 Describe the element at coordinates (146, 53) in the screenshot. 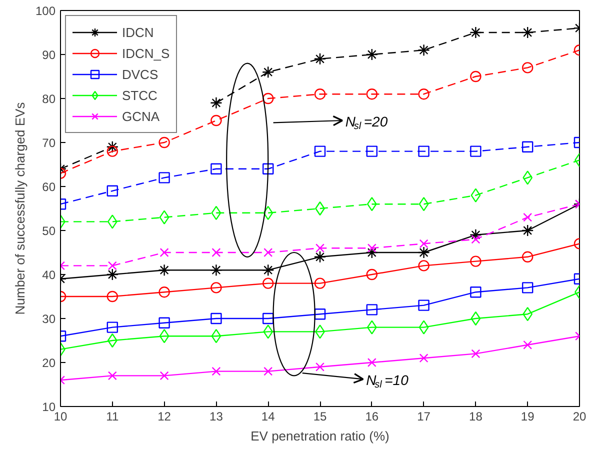

I see `legend-label: IDCN_S` at that location.